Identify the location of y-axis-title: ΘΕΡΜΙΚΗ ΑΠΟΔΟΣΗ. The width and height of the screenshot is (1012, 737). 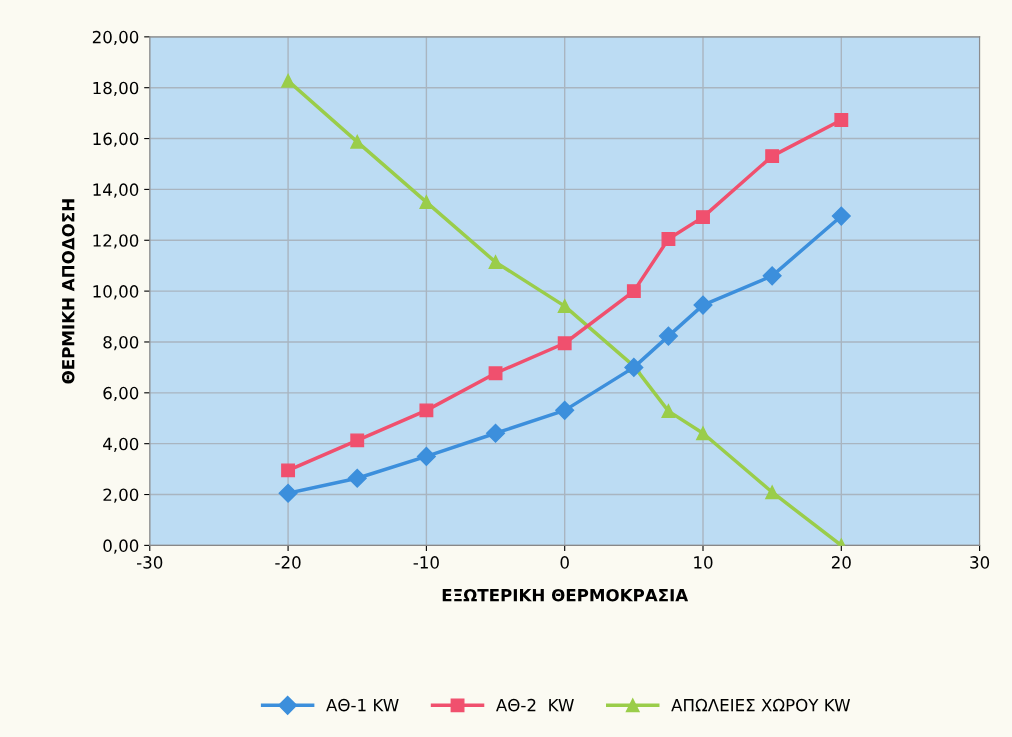
(68, 291).